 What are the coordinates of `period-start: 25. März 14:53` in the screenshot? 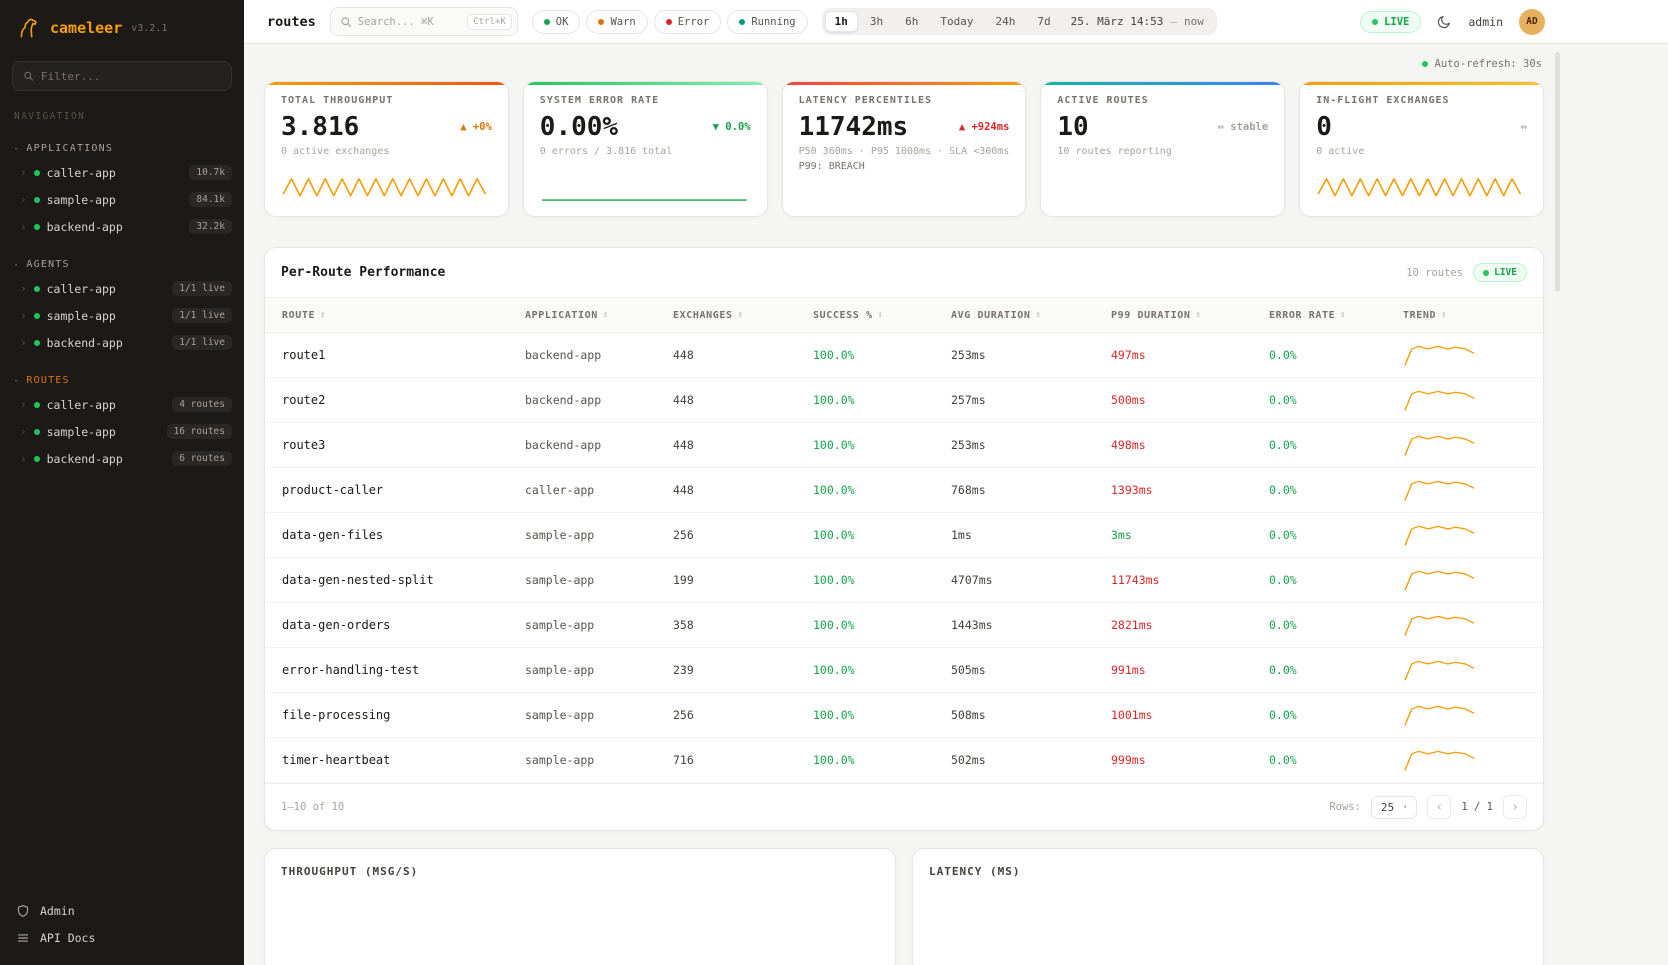 It's located at (1117, 21).